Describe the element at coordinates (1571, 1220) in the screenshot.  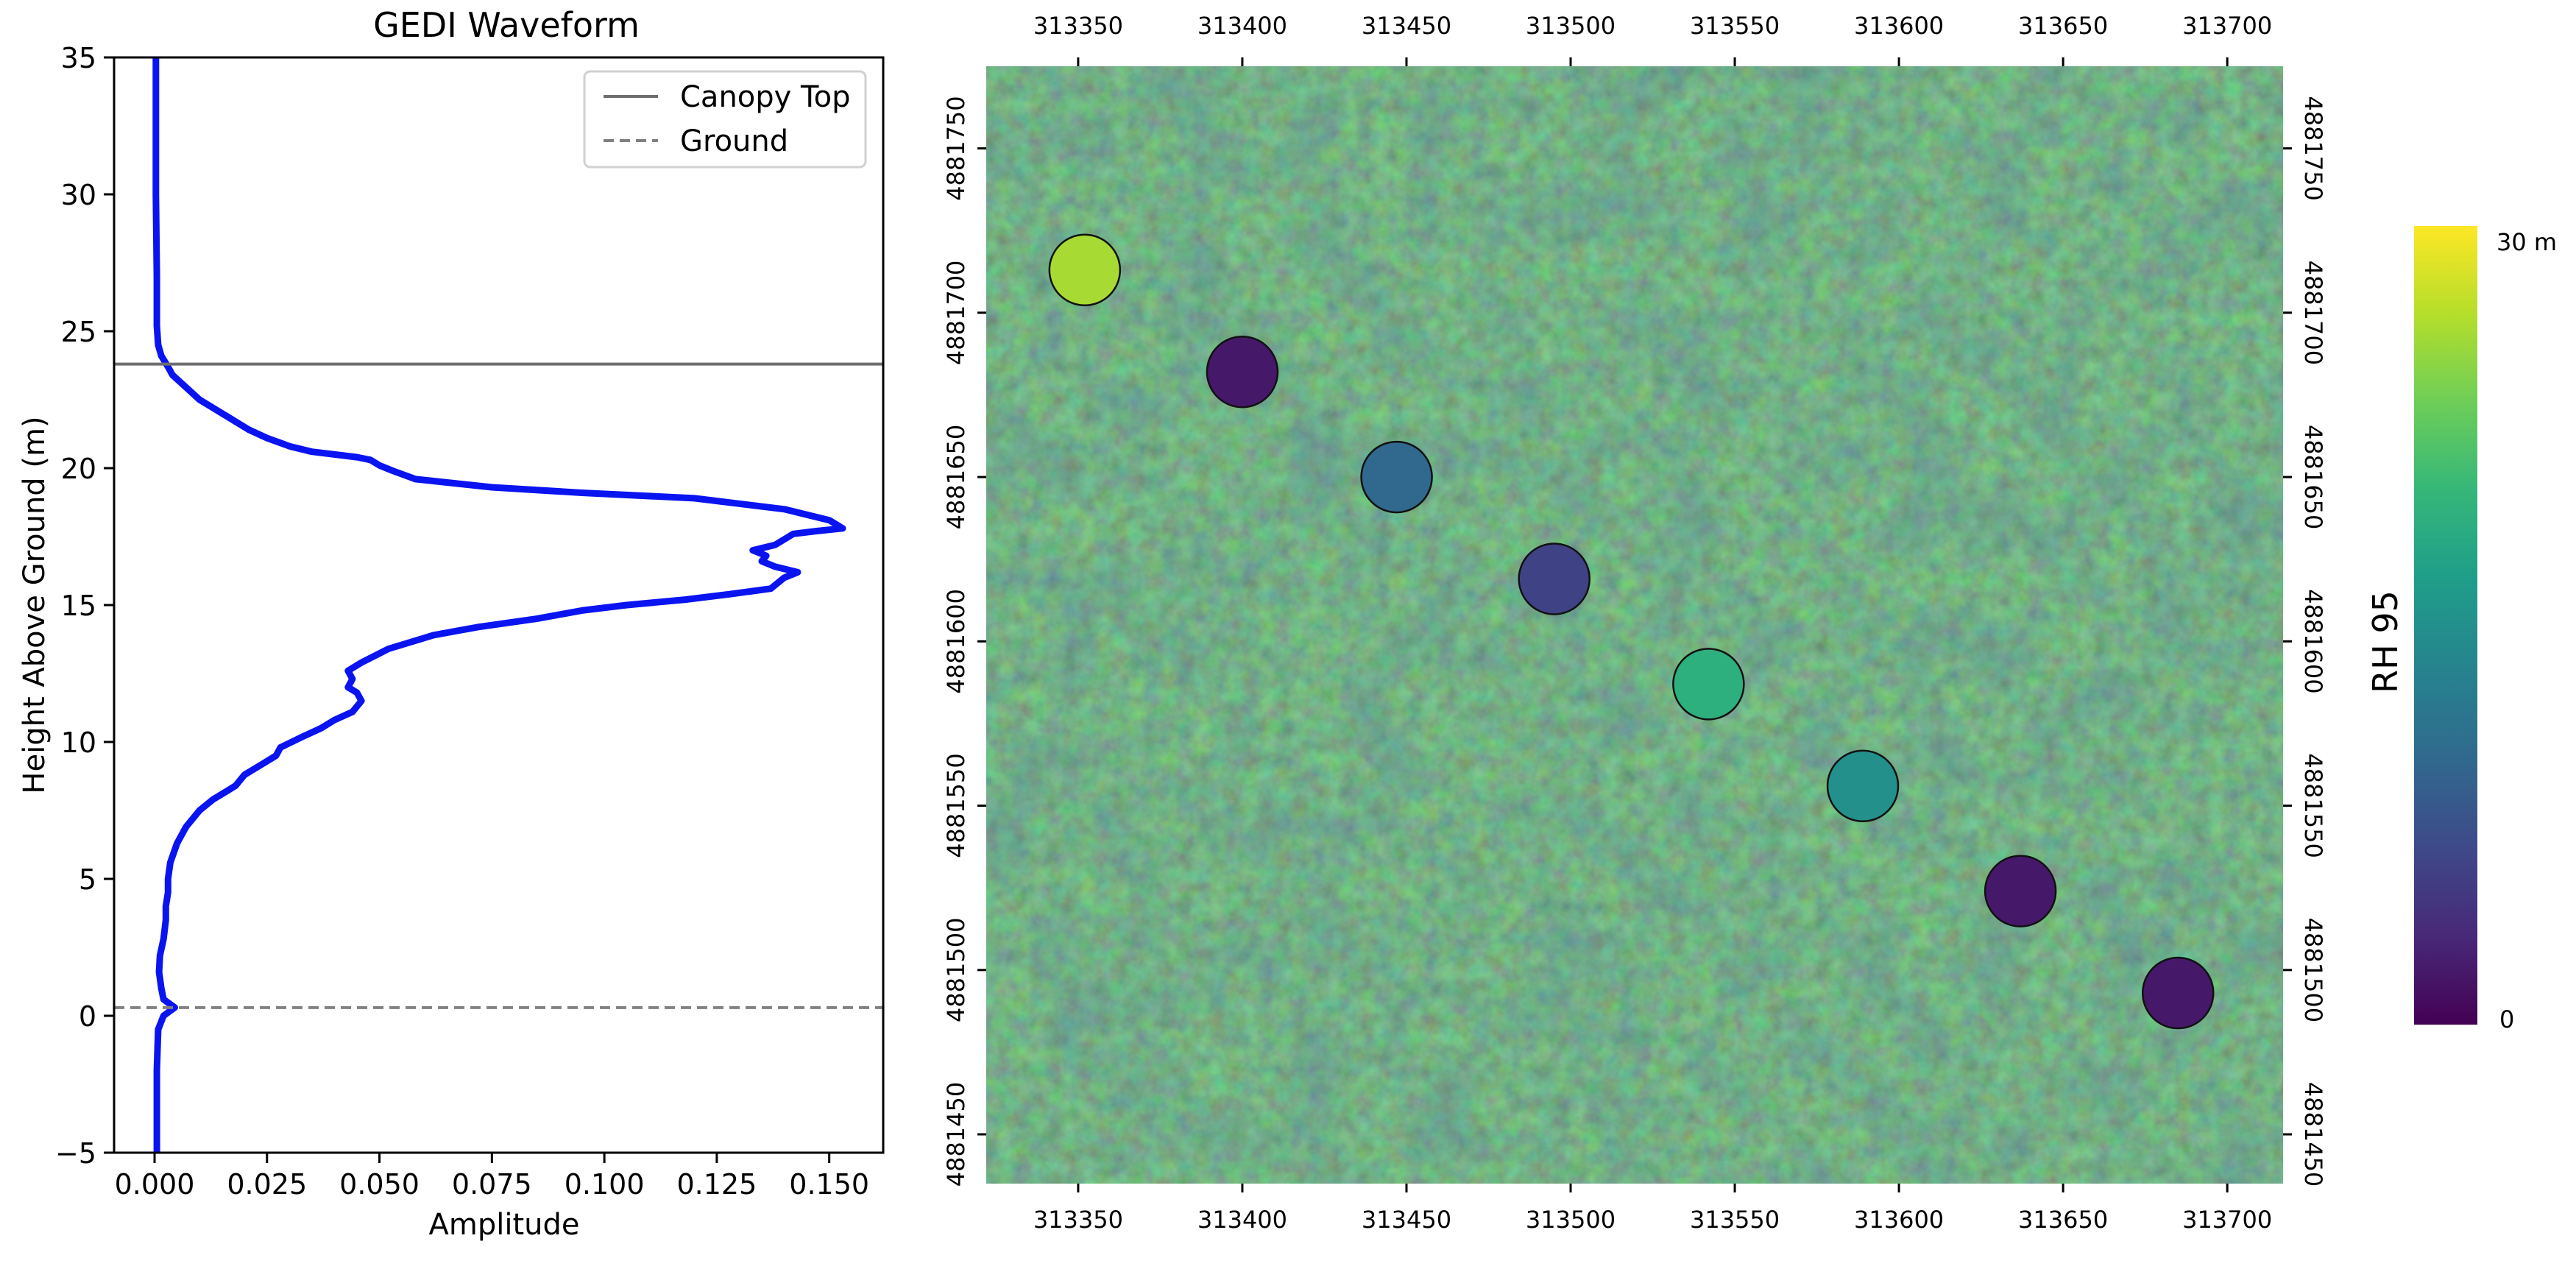
I see `map-x-tick-label-bottom: 313500` at that location.